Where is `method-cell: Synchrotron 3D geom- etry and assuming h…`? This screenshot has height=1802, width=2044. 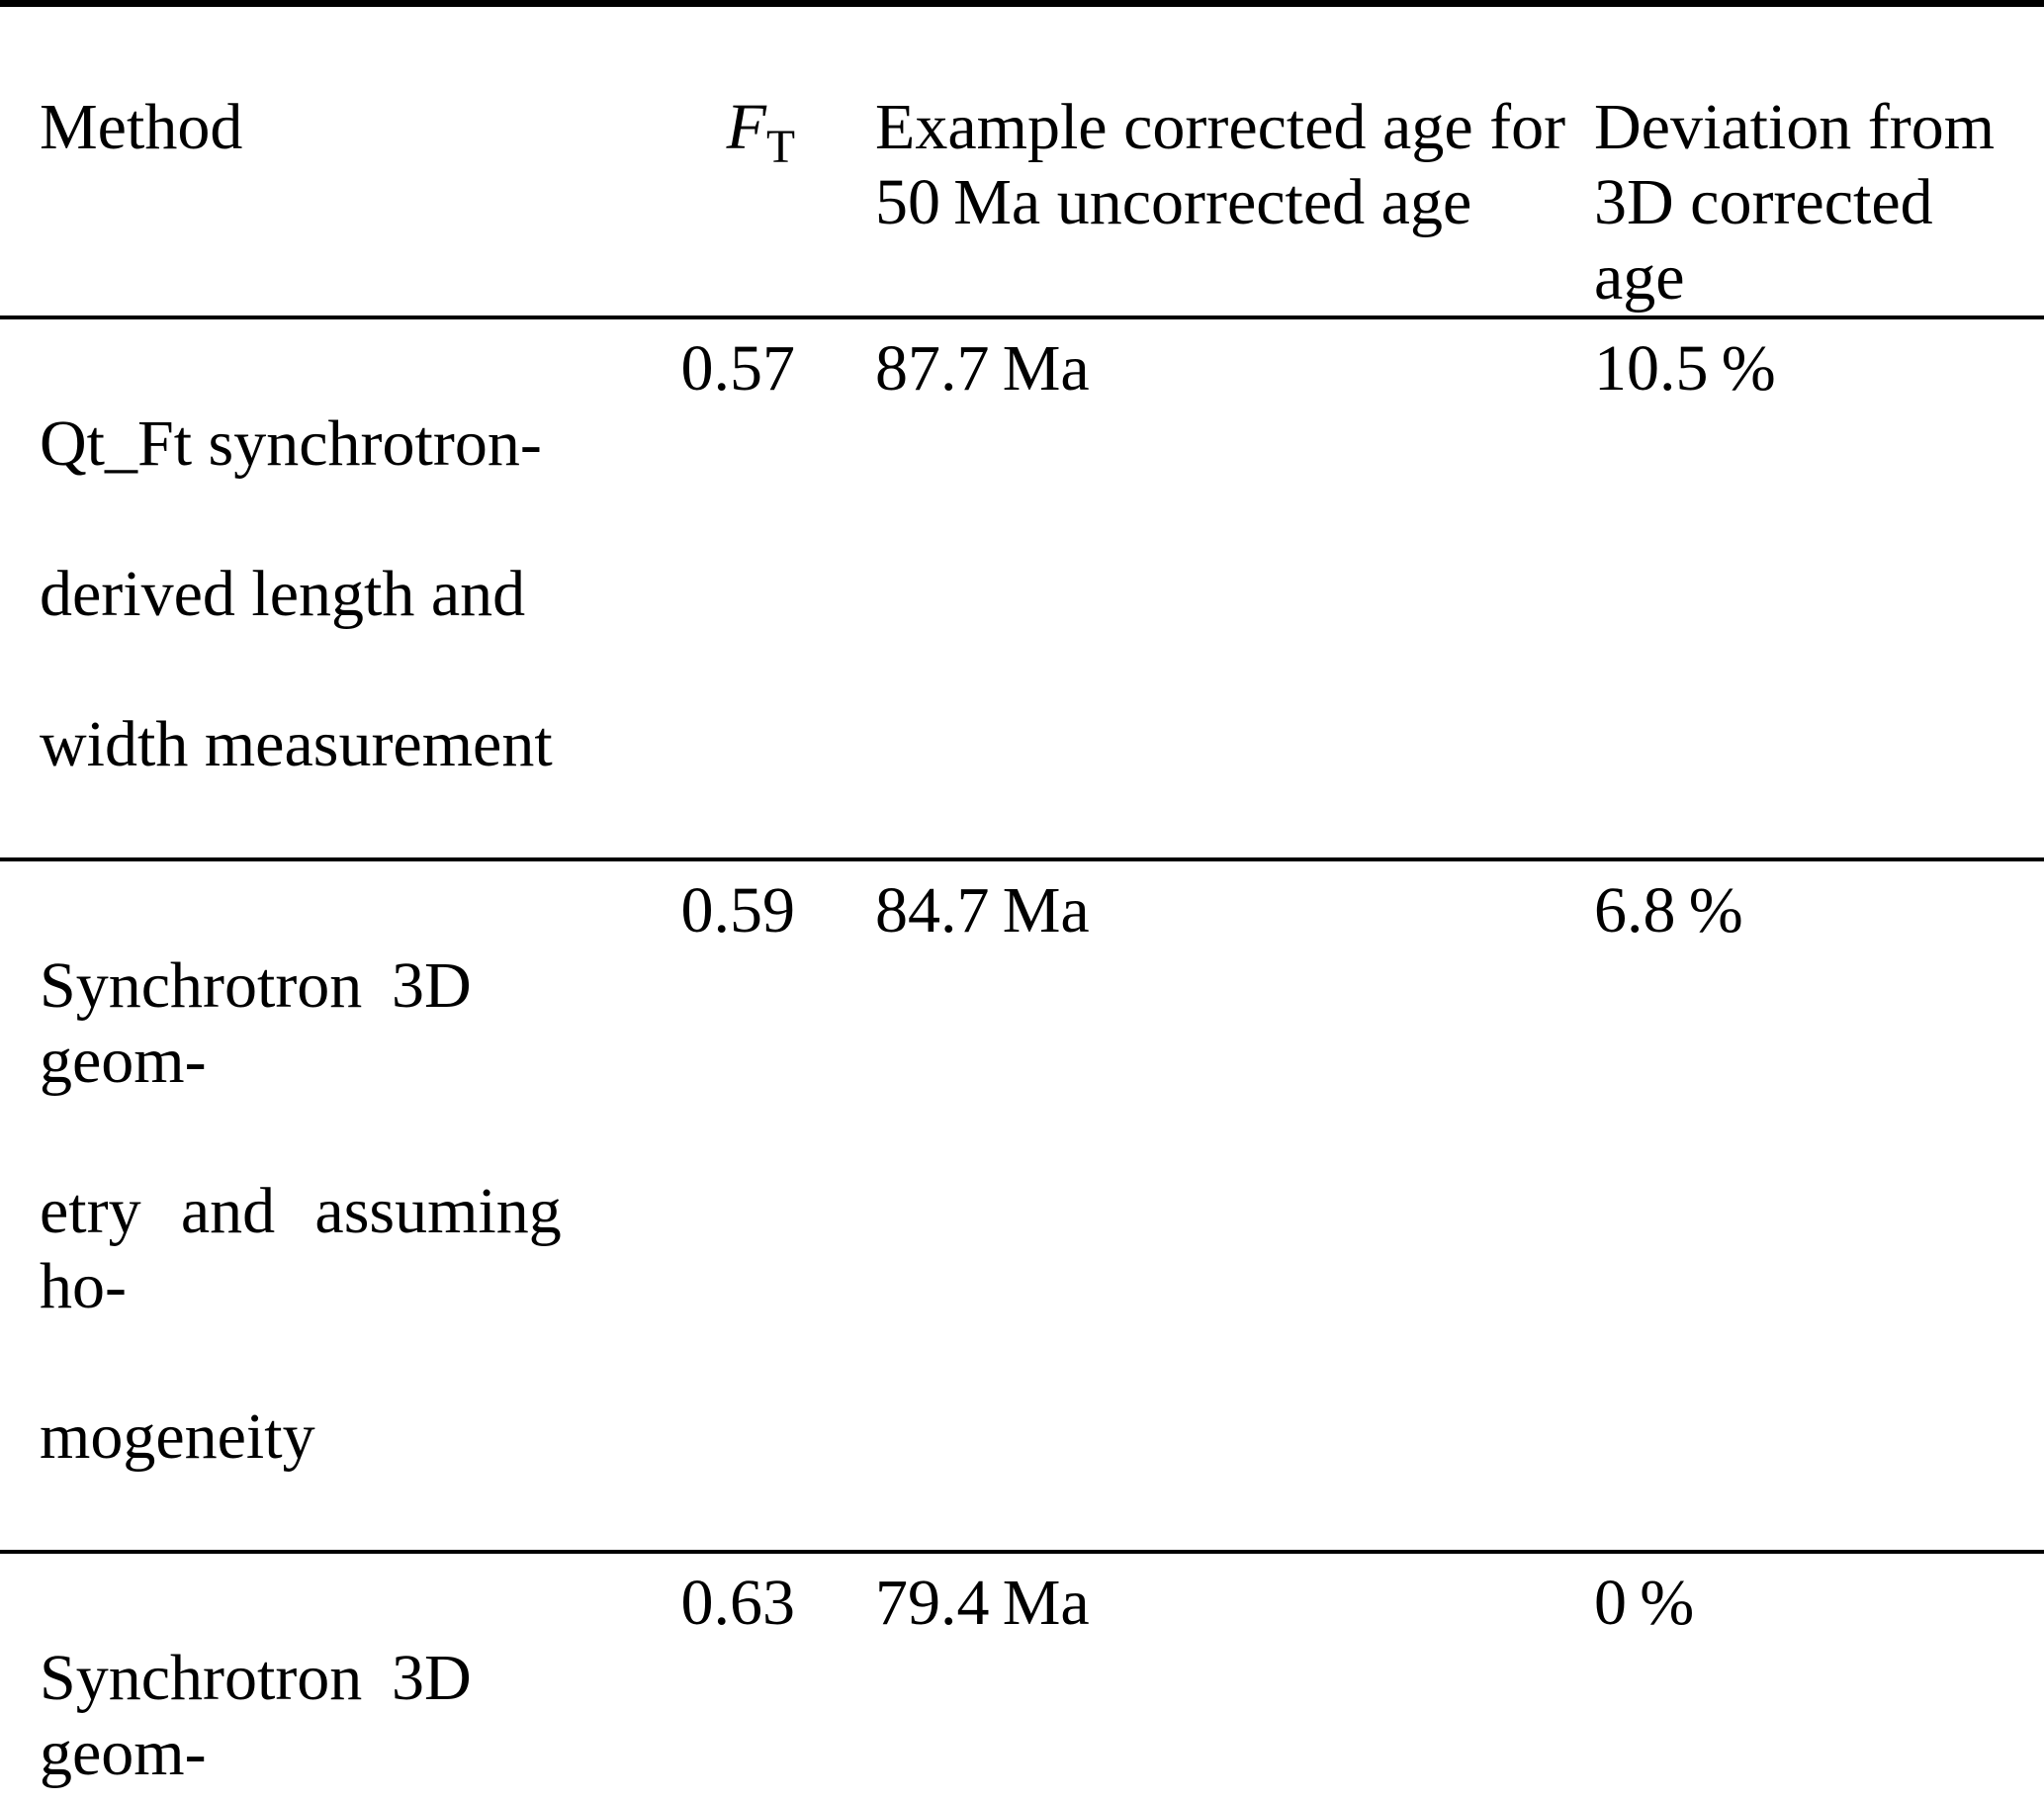 method-cell: Synchrotron 3D geom- etry and assuming h… is located at coordinates (326, 1206).